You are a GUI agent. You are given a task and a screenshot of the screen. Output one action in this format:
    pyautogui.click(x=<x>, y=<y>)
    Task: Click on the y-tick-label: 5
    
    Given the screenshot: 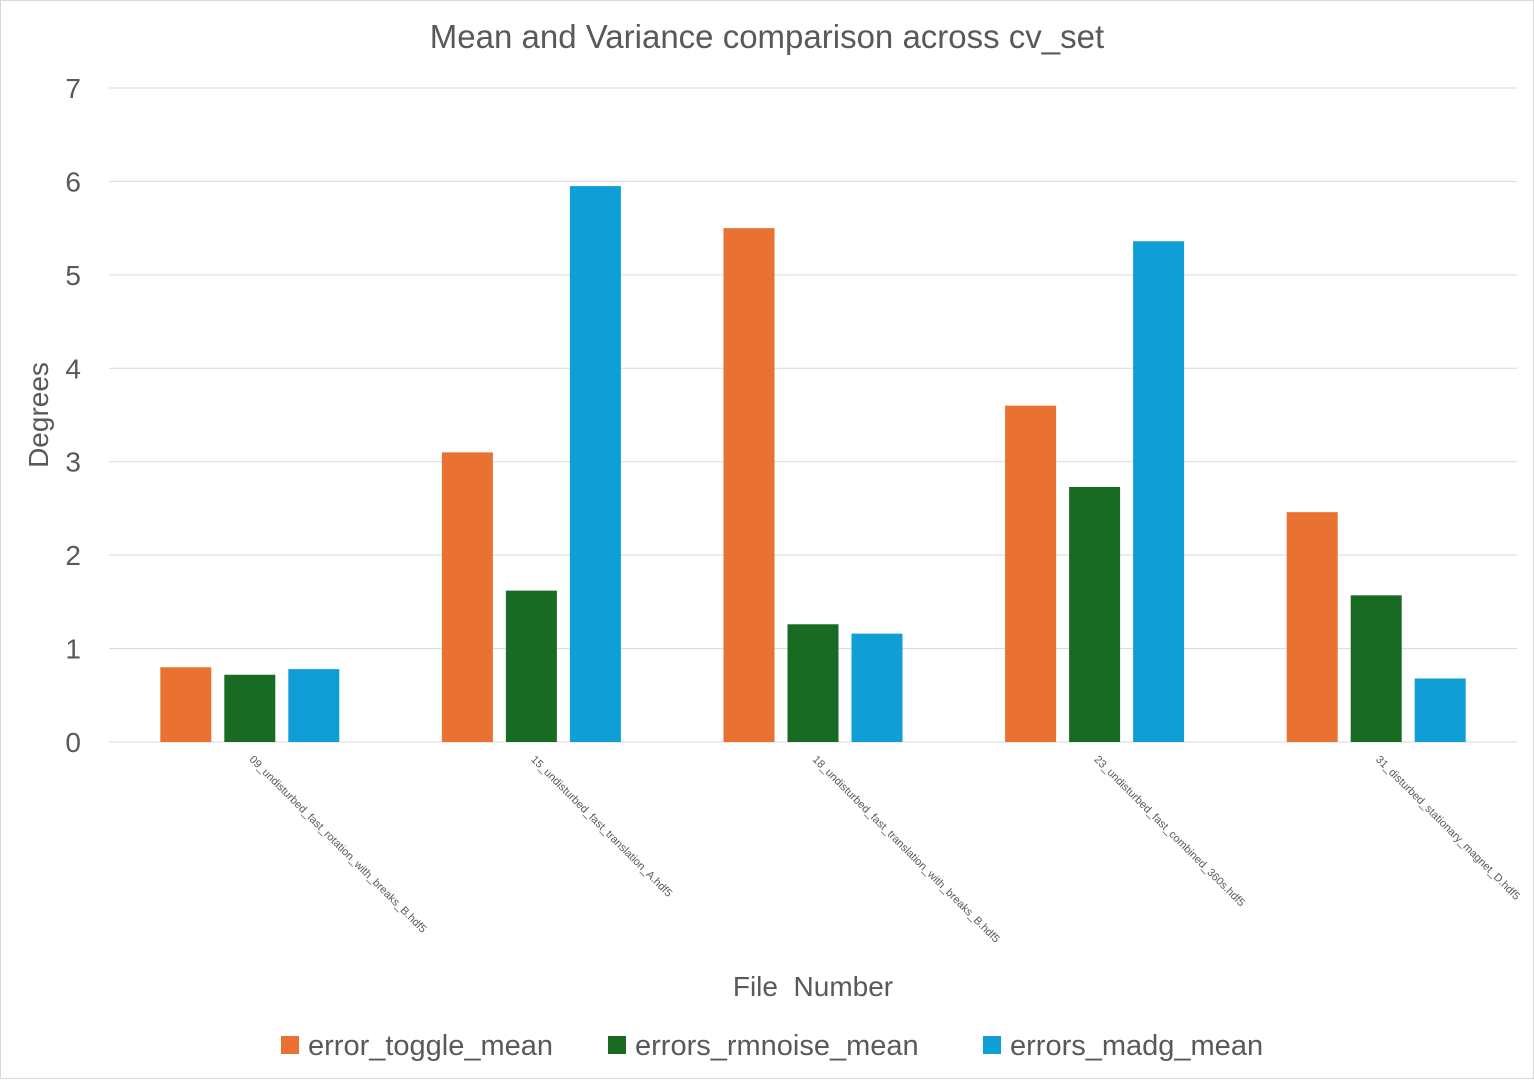 What is the action you would take?
    pyautogui.click(x=73, y=275)
    